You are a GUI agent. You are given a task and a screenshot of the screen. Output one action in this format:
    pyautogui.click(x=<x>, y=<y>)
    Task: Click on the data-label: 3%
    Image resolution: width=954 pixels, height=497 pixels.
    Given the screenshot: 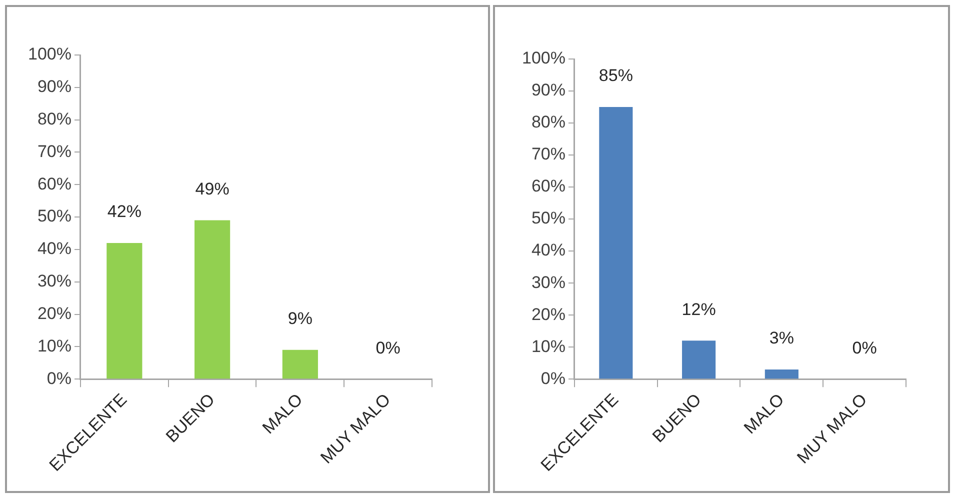 What is the action you would take?
    pyautogui.click(x=781, y=338)
    